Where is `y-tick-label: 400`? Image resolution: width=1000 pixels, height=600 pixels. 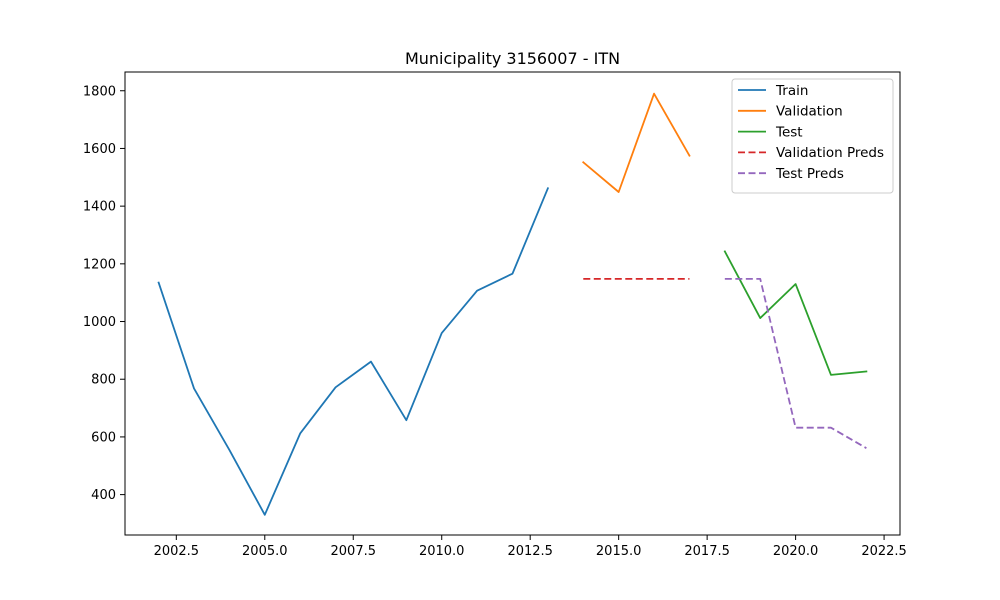 y-tick-label: 400 is located at coordinates (103, 495).